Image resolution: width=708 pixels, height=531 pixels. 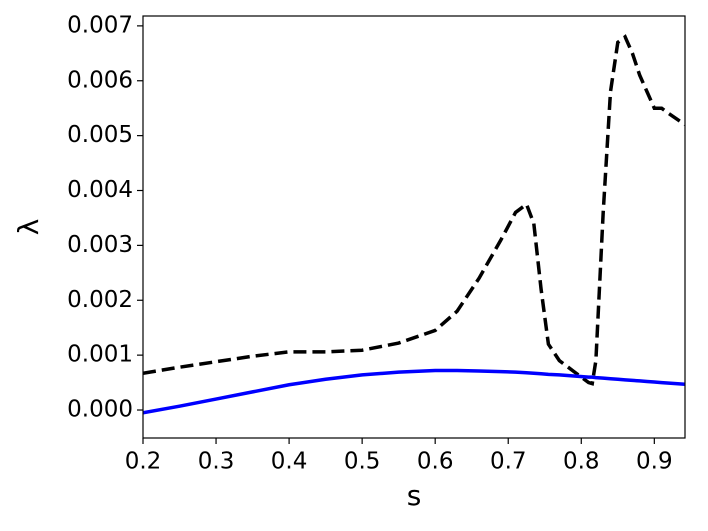 I want to click on y-tick-label: 0.003, so click(x=100, y=245).